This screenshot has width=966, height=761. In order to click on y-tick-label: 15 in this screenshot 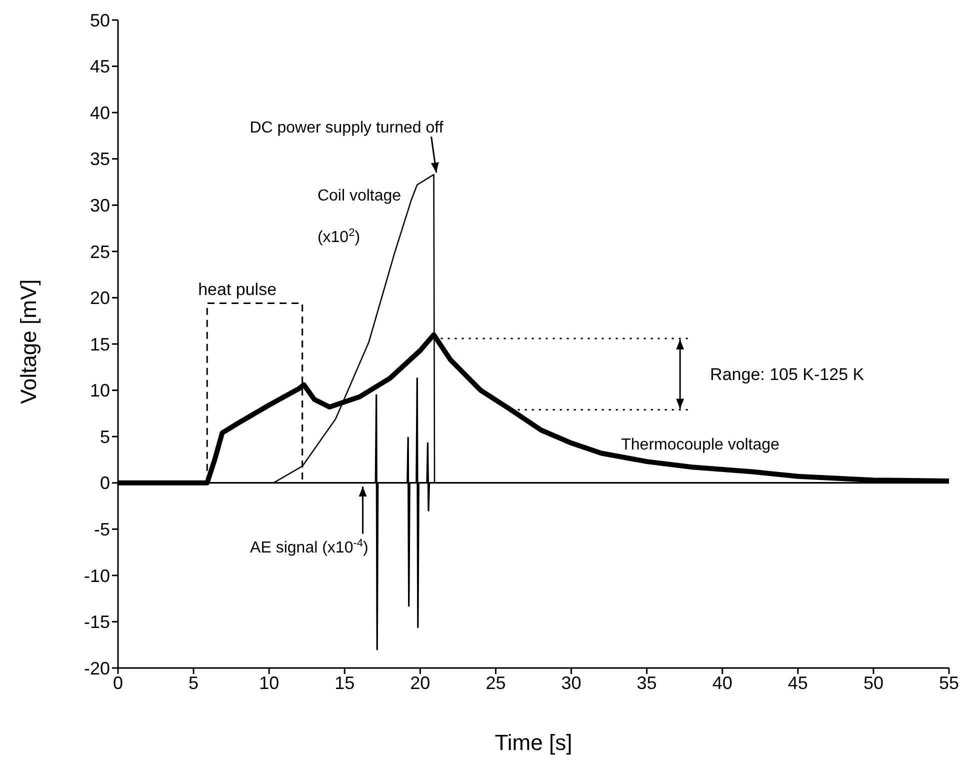, I will do `click(100, 344)`.